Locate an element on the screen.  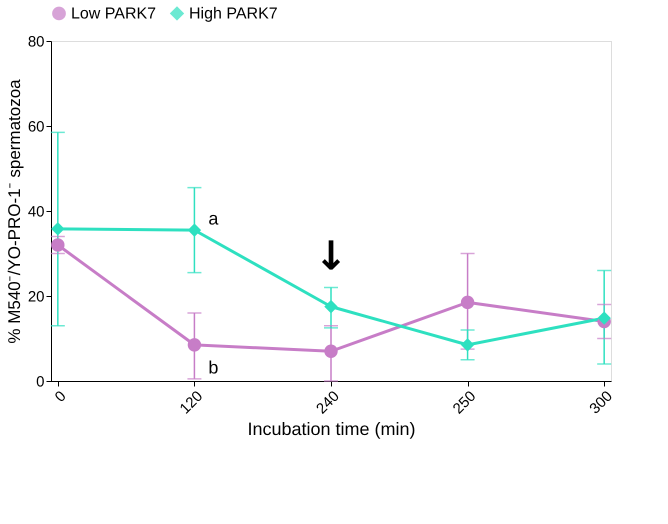
legend-label: Low PARK7 is located at coordinates (113, 13).